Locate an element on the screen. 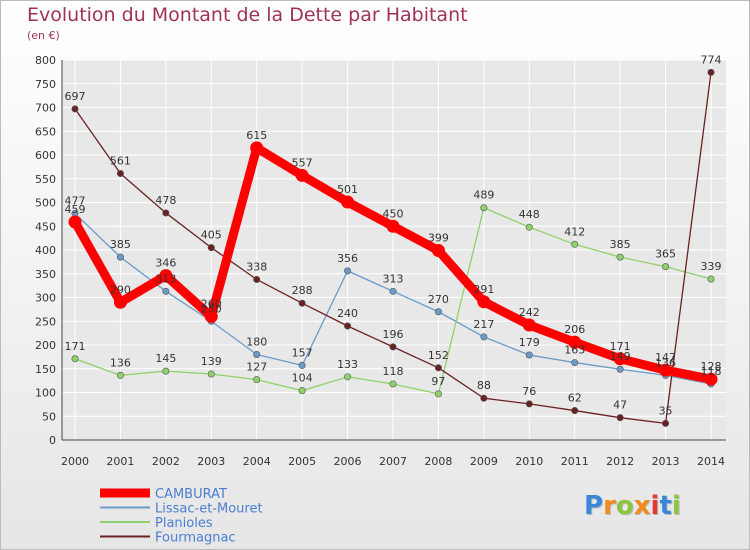 Image resolution: width=750 pixels, height=550 pixels. data-label: 180 is located at coordinates (256, 342).